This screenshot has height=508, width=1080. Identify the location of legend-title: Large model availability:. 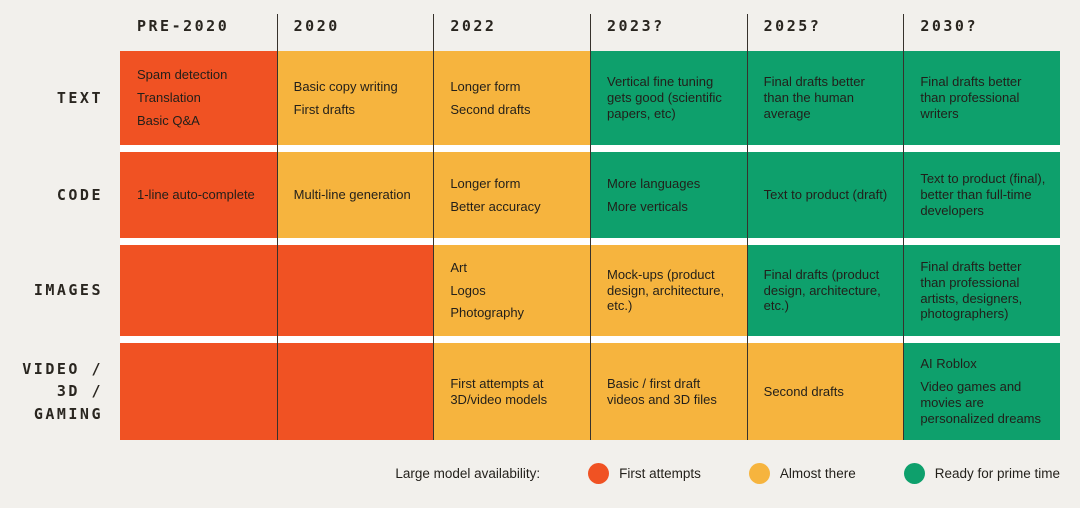
(468, 473).